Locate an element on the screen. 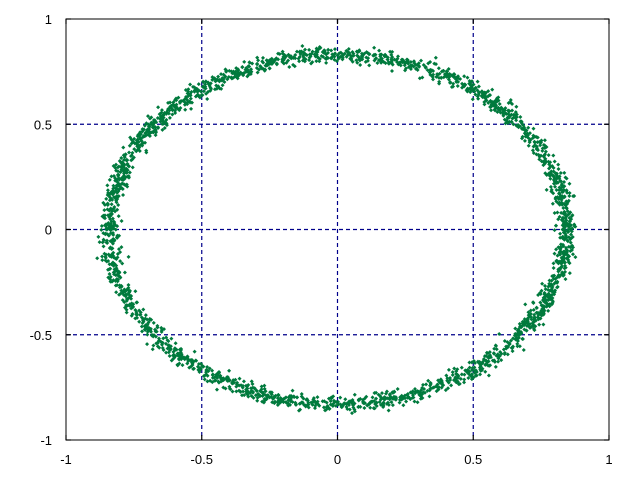 The image size is (640, 480). x-tick-label: -0.5 is located at coordinates (202, 459).